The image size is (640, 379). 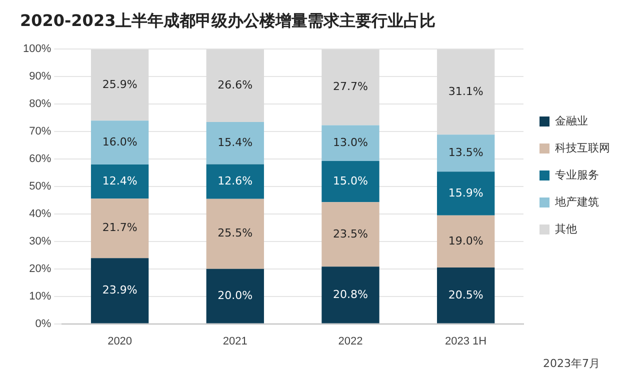 What do you see at coordinates (566, 229) in the screenshot?
I see `legend-label: 其他` at bounding box center [566, 229].